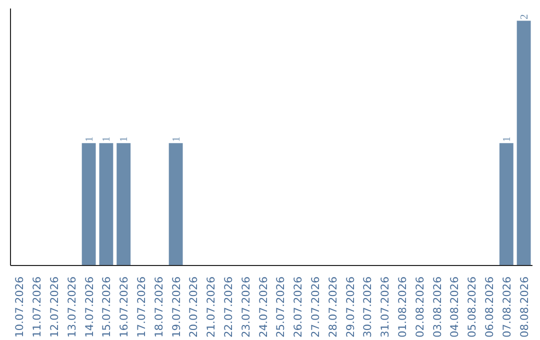 The width and height of the screenshot is (540, 340). Describe the element at coordinates (367, 307) in the screenshot. I see `x-tick-label: 30.07.2026` at that location.